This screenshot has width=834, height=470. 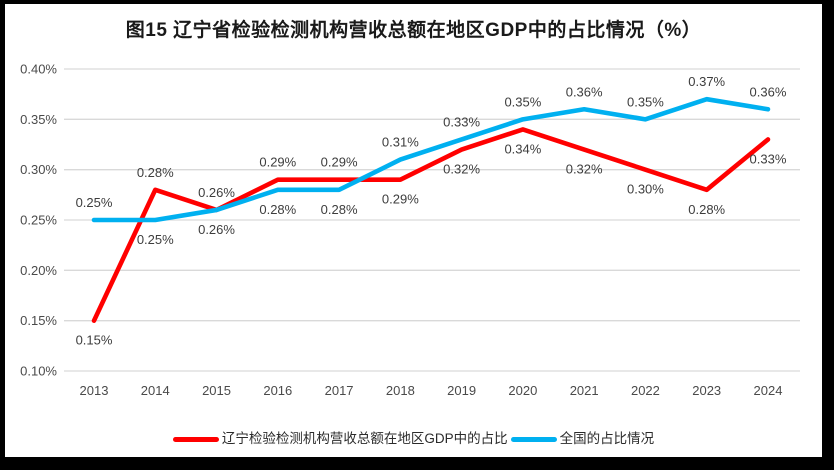 What do you see at coordinates (522, 390) in the screenshot?
I see `x-axis-label: 2020` at bounding box center [522, 390].